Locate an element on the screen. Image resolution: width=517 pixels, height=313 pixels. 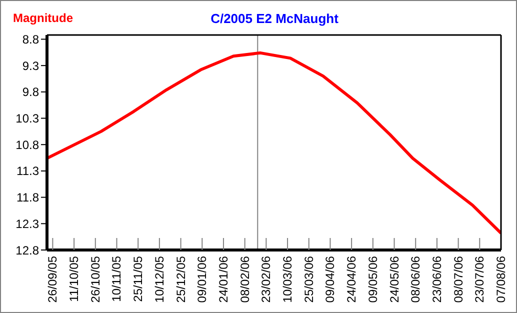
y-tick-label: 11.8 is located at coordinates (28, 197).